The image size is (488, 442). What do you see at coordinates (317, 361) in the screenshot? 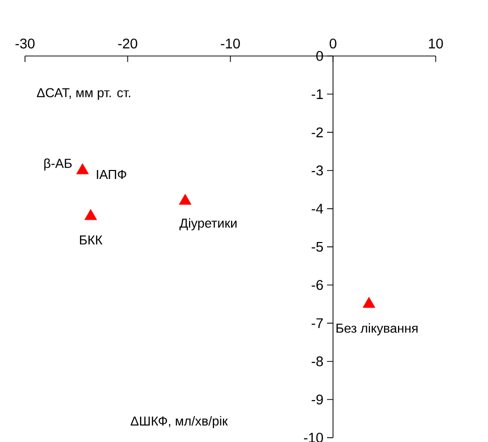
I see `y-tick-label: -8` at bounding box center [317, 361].